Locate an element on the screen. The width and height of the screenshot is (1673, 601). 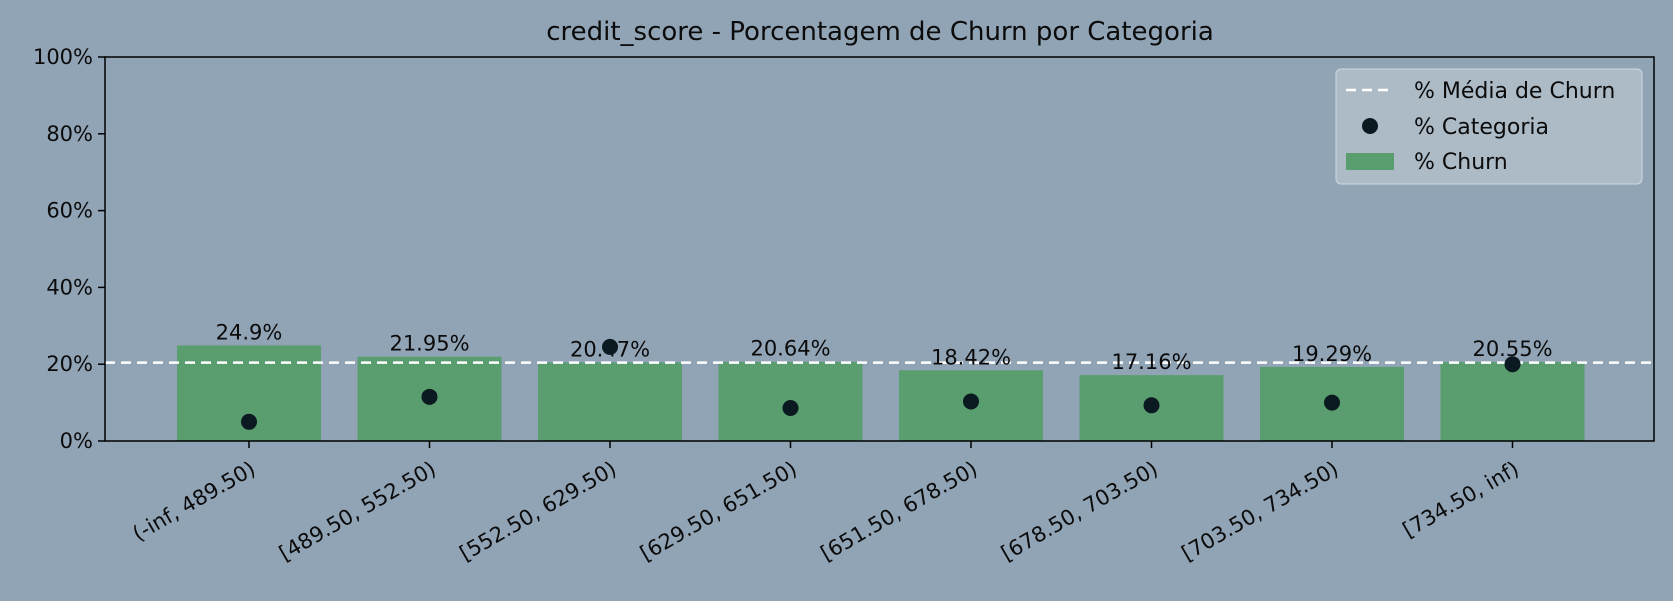
x-tick-label: [489.50, 552.50) is located at coordinates (357, 511).